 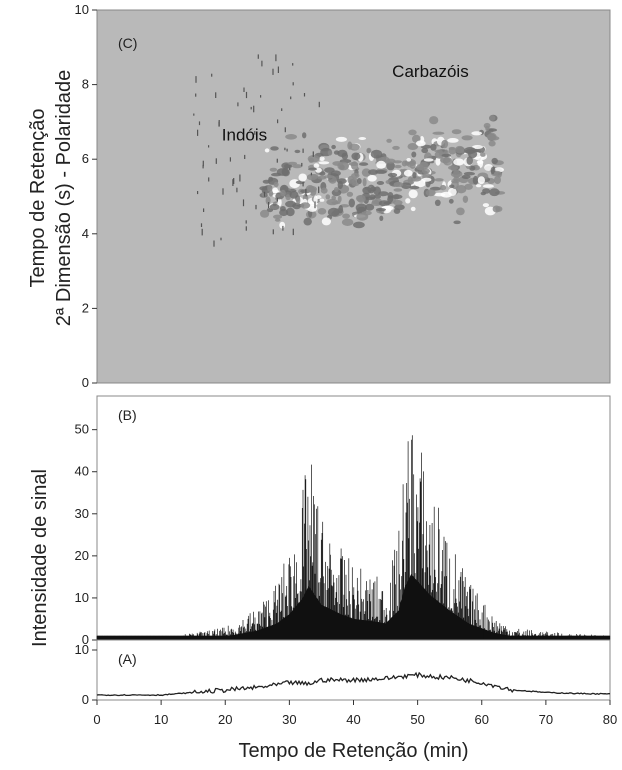 I want to click on annotation-carbazois: Carbazóis, so click(x=430, y=71).